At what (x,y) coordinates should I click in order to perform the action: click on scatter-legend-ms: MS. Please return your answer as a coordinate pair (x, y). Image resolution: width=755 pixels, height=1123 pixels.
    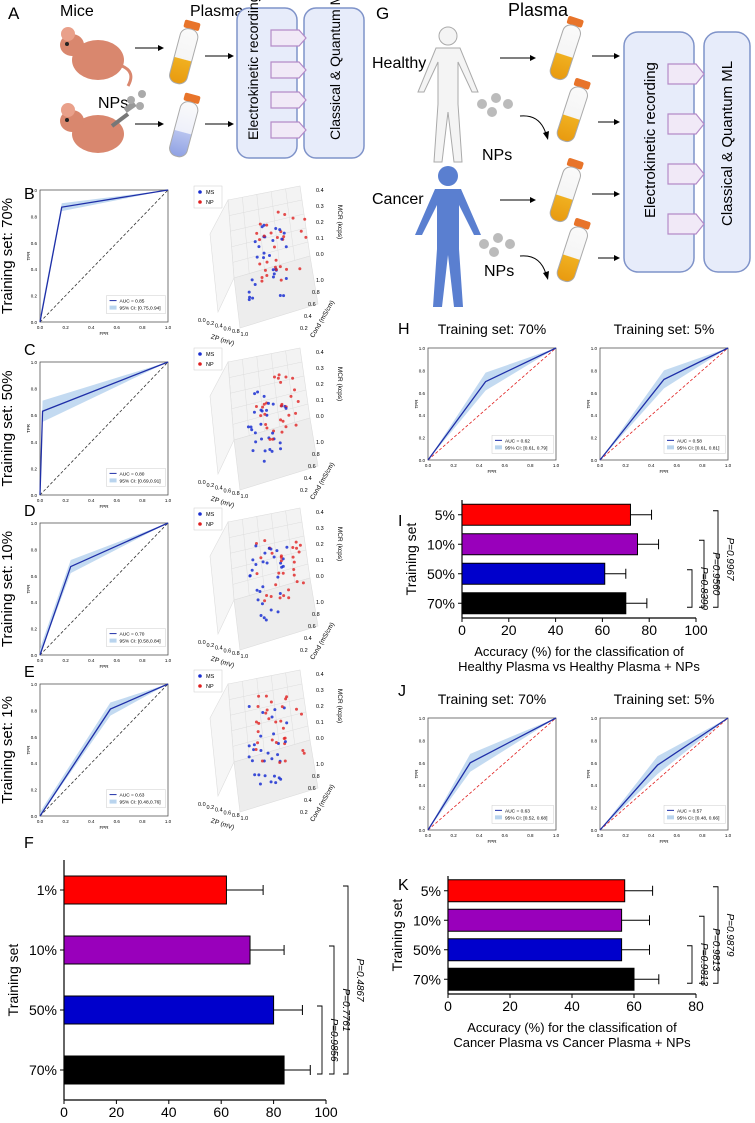
    Looking at the image, I should click on (210, 677).